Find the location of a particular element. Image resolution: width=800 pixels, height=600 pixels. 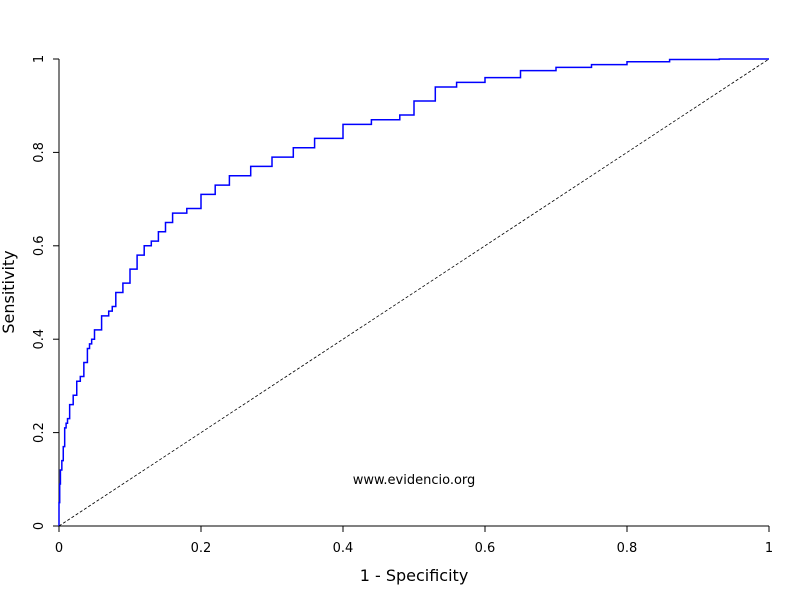

x-tick-label: 0 is located at coordinates (59, 548).